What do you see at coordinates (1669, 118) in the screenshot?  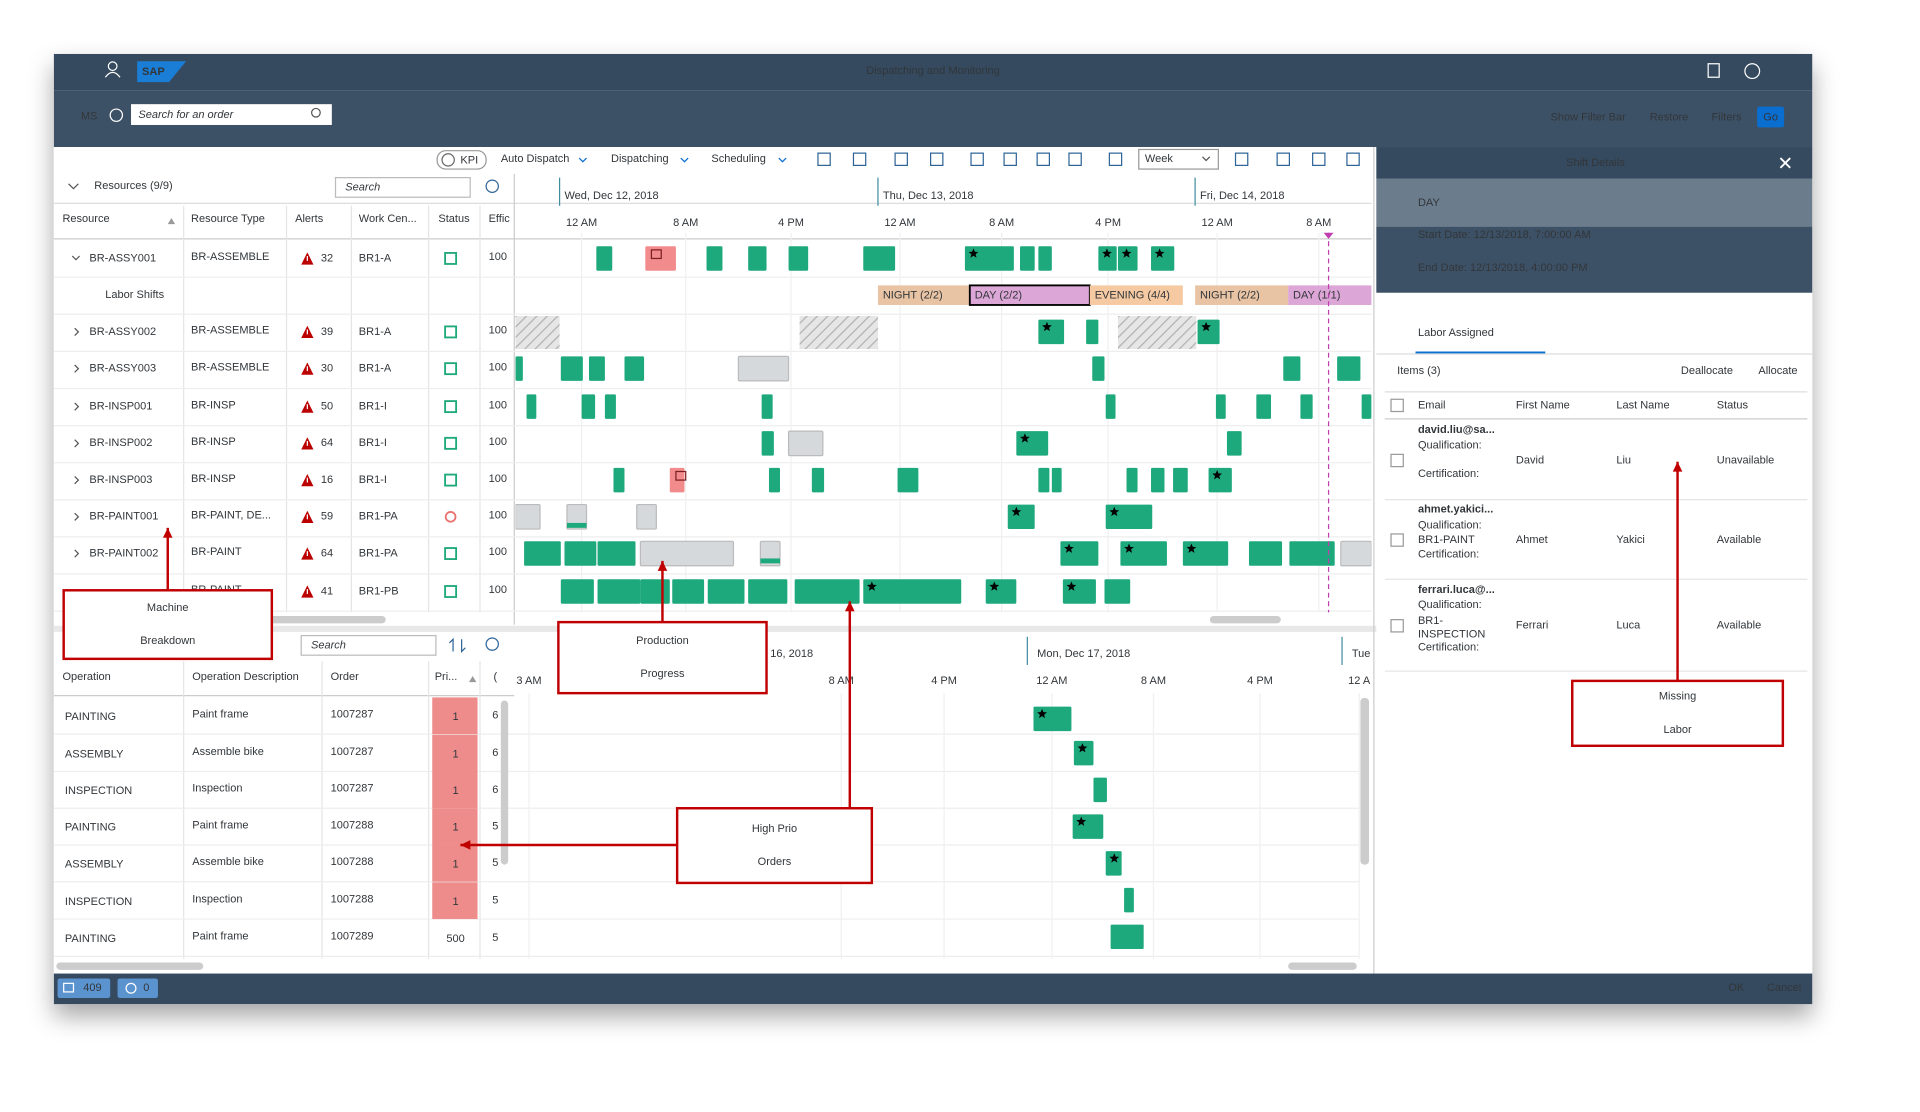 I see `filter-action: Restore` at bounding box center [1669, 118].